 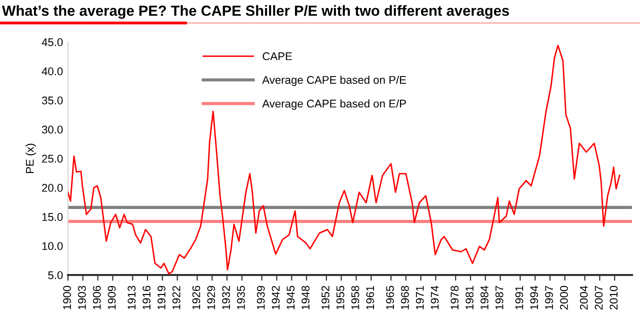 I want to click on x-tick-label: 1906, so click(x=96, y=298).